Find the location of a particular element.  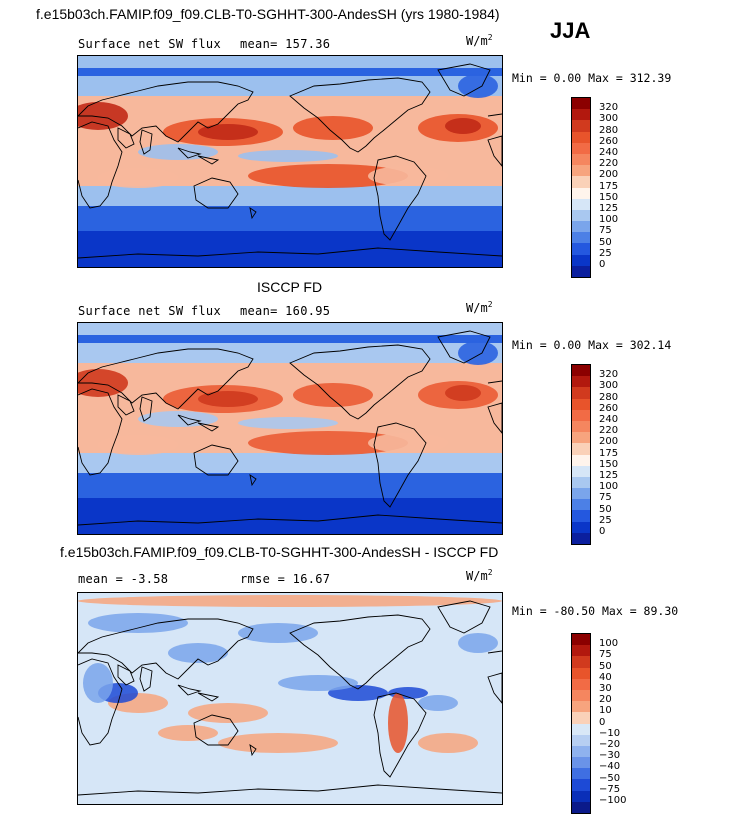

panel-2-variable-label: Surface net SW flux is located at coordinates (149, 311).